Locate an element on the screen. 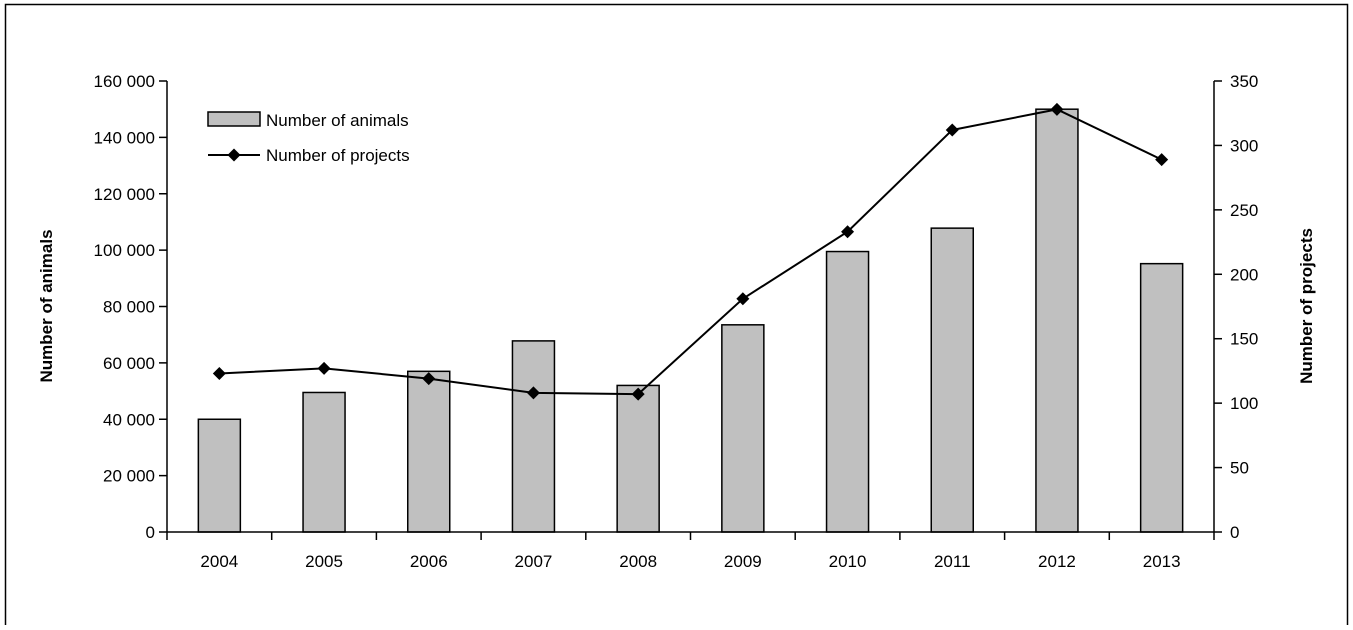 Image resolution: width=1353 pixels, height=630 pixels. projects-point-2008 is located at coordinates (638, 394).